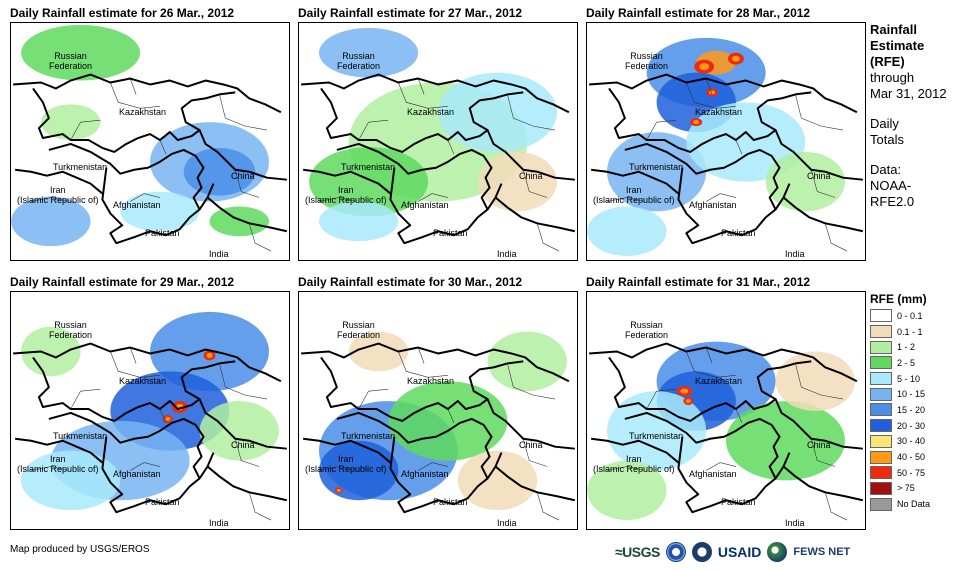 The width and height of the screenshot is (965, 570). I want to click on legend-label: 15 - 20, so click(911, 409).